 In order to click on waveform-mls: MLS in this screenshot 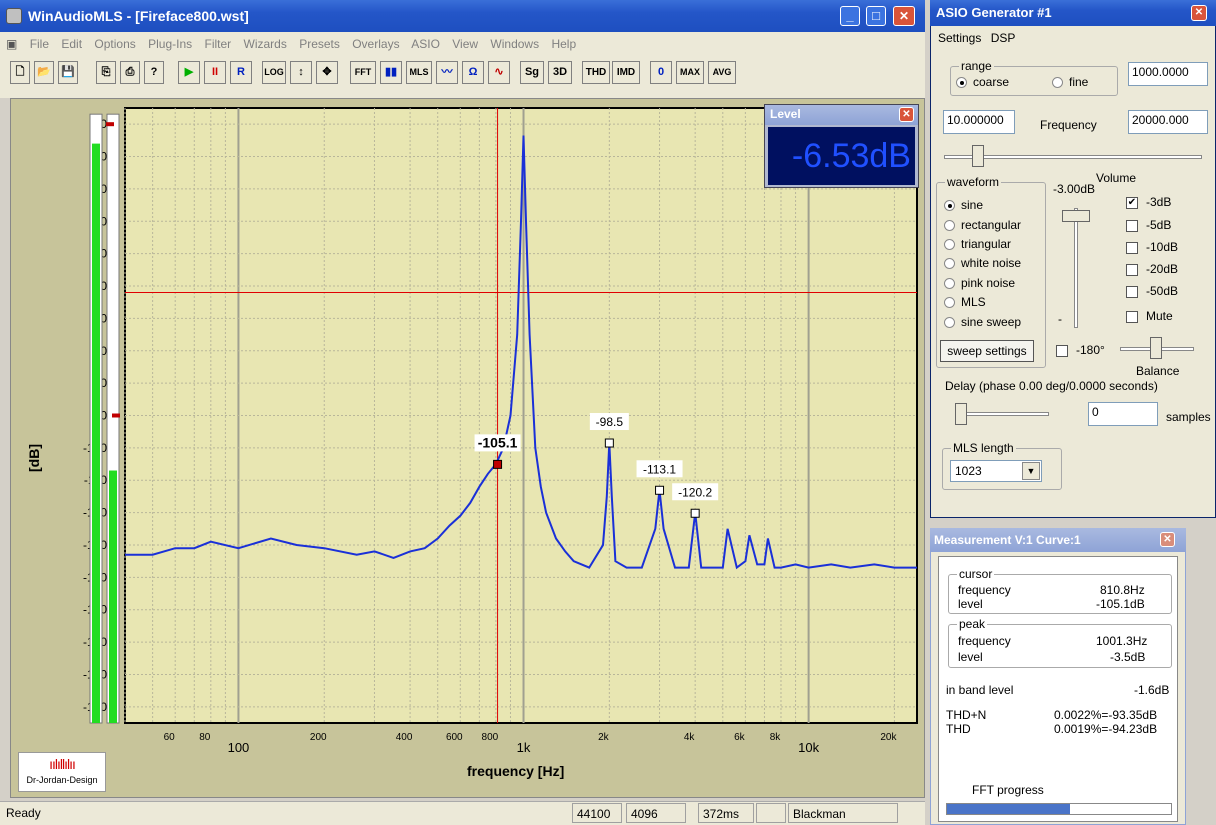, I will do `click(965, 302)`.